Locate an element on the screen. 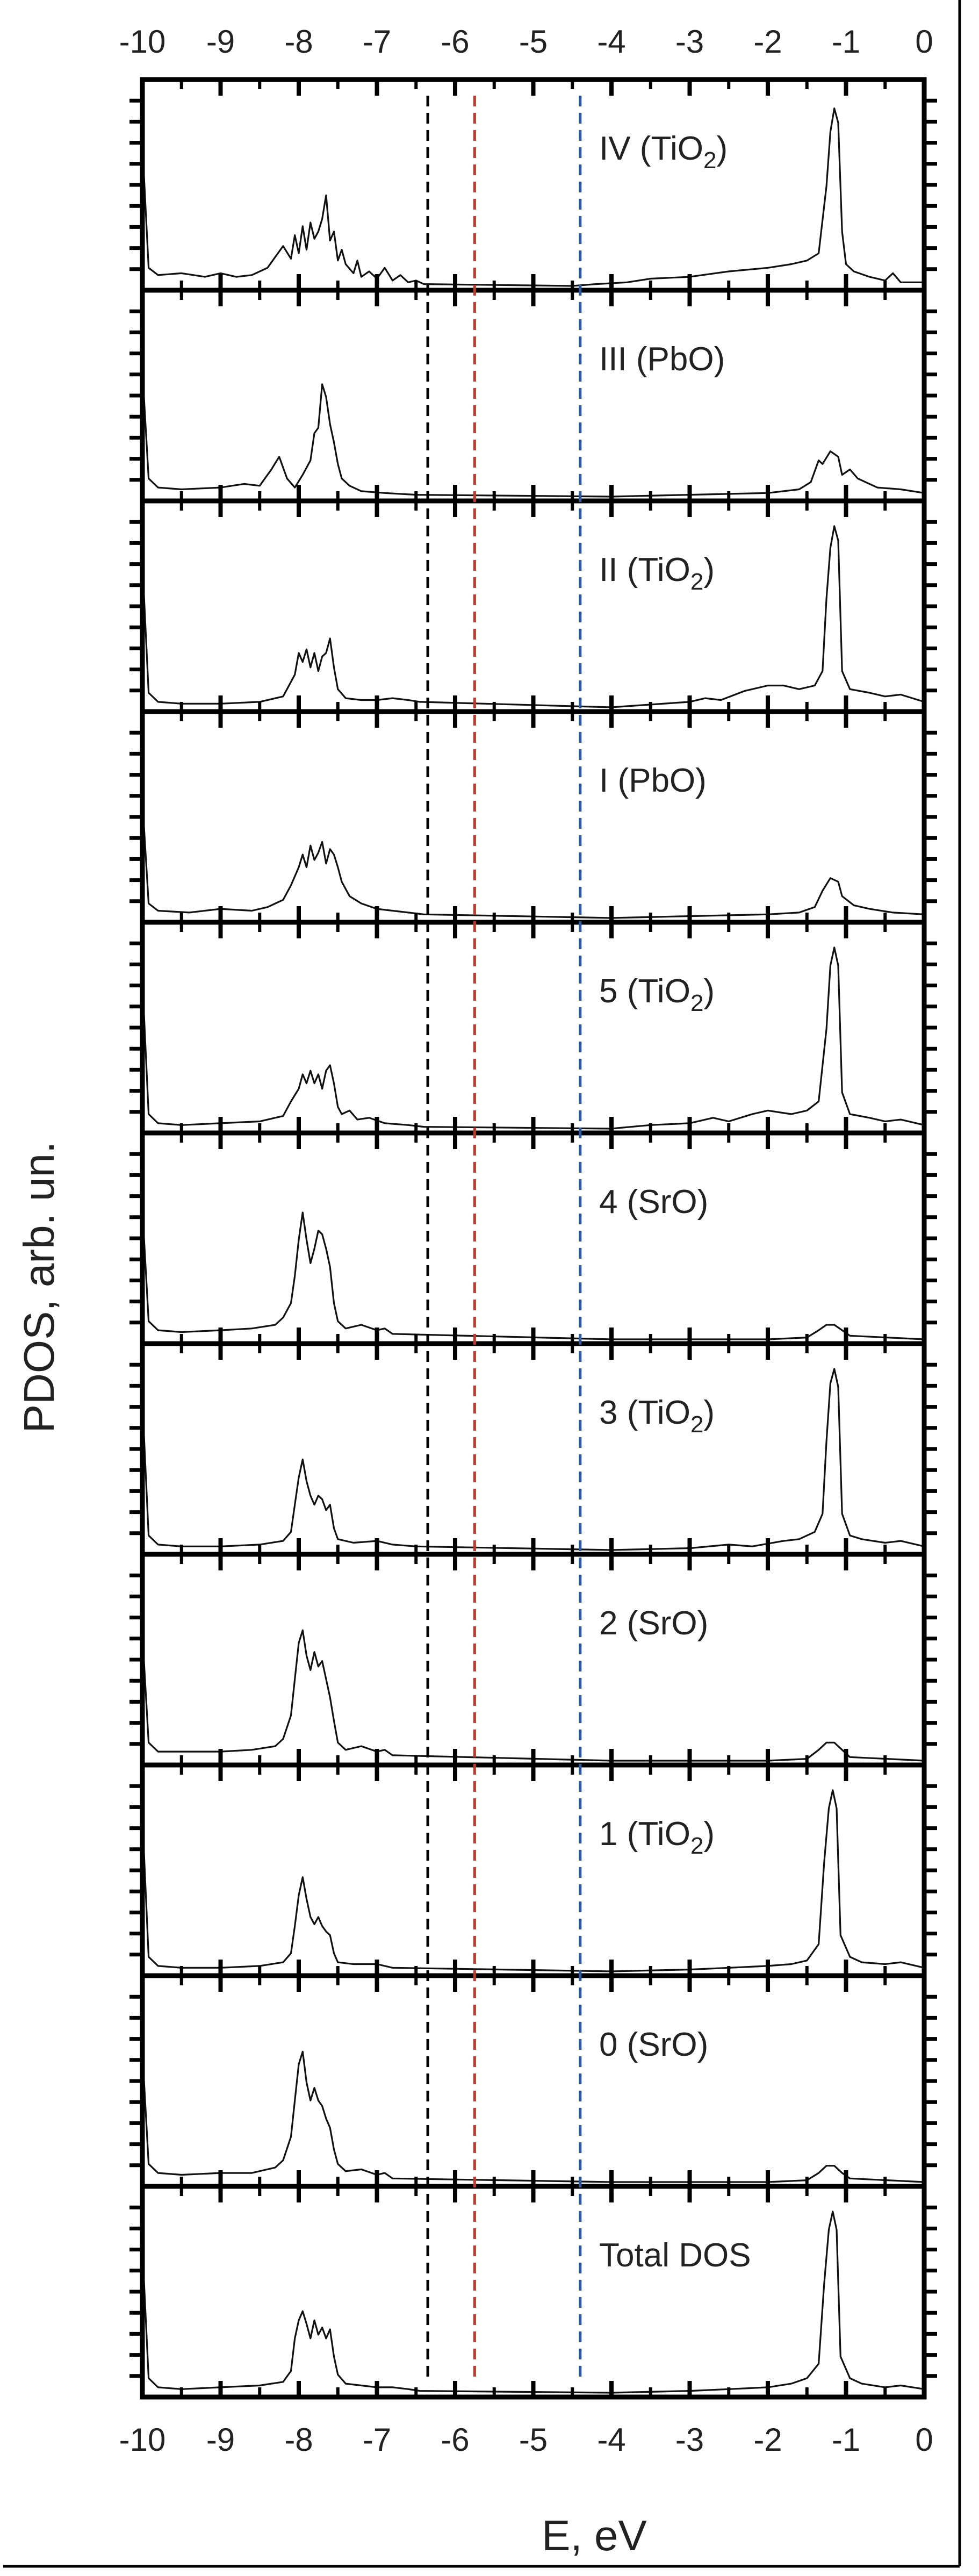  panel-label: 2 (SrO) is located at coordinates (653, 1623).